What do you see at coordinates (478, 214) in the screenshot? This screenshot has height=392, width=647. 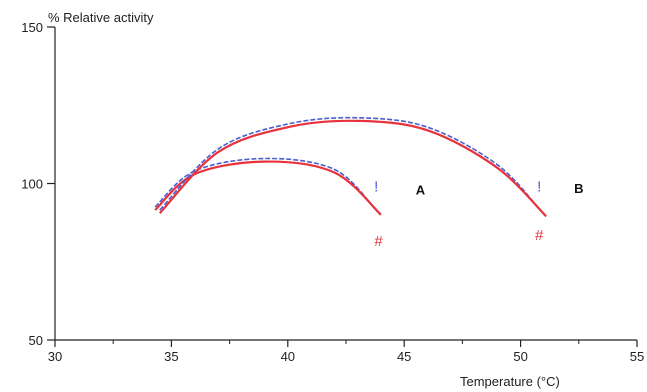 I see `annotations: ! # A ! # B` at bounding box center [478, 214].